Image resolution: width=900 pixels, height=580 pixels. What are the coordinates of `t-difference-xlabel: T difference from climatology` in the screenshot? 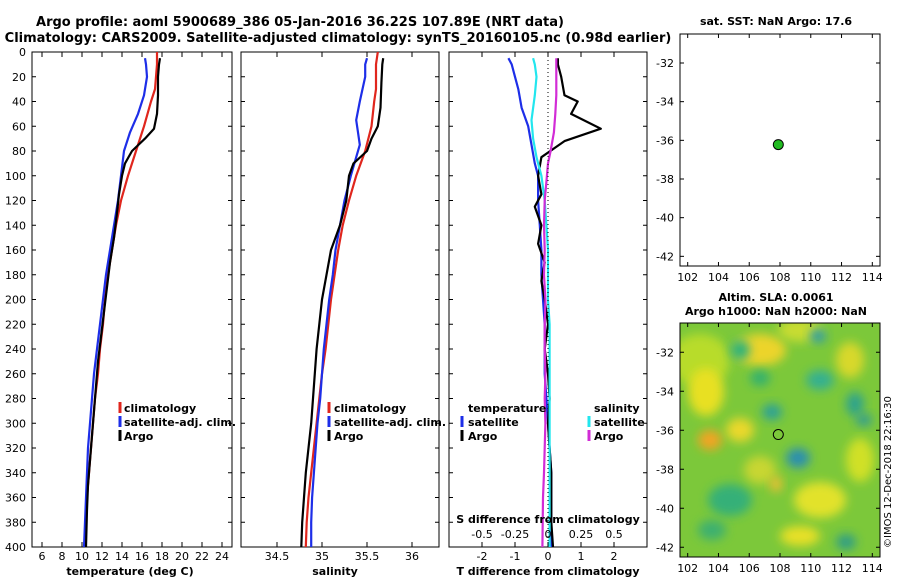 It's located at (547, 571).